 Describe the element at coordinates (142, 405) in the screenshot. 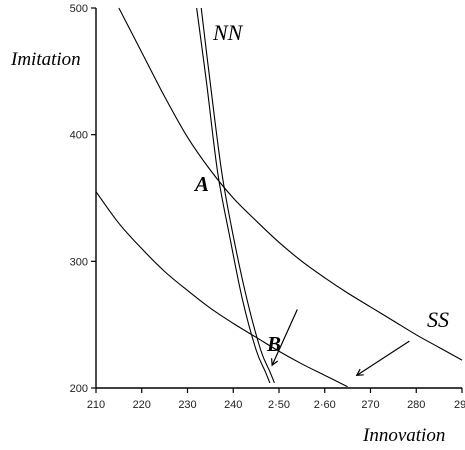

I see `x-tick-label: 220` at that location.